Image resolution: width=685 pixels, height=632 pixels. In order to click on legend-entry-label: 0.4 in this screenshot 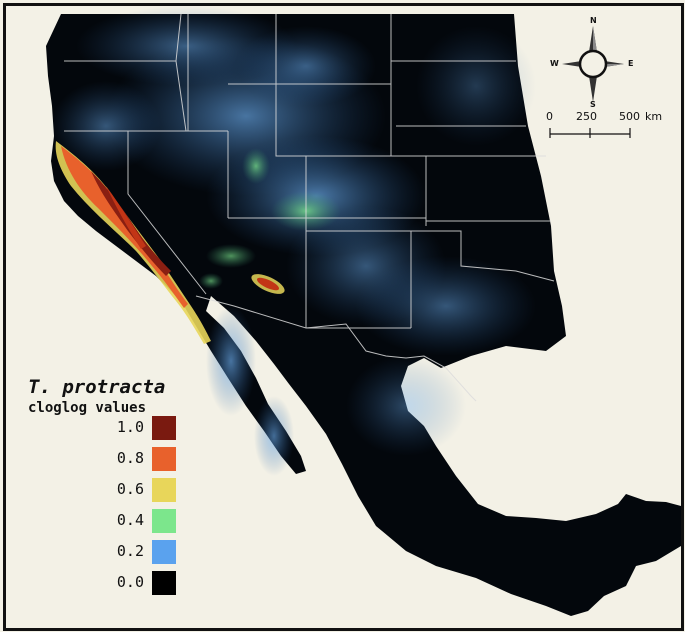, I will do `click(130, 520)`.